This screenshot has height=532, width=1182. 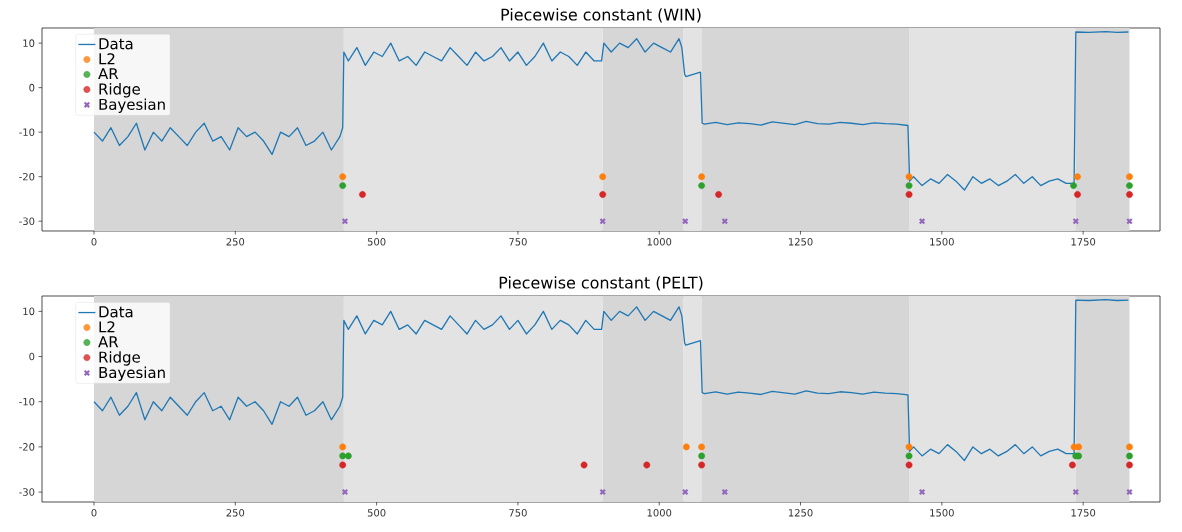 I want to click on chart-title: Piecewise constant (WIN), so click(x=601, y=15).